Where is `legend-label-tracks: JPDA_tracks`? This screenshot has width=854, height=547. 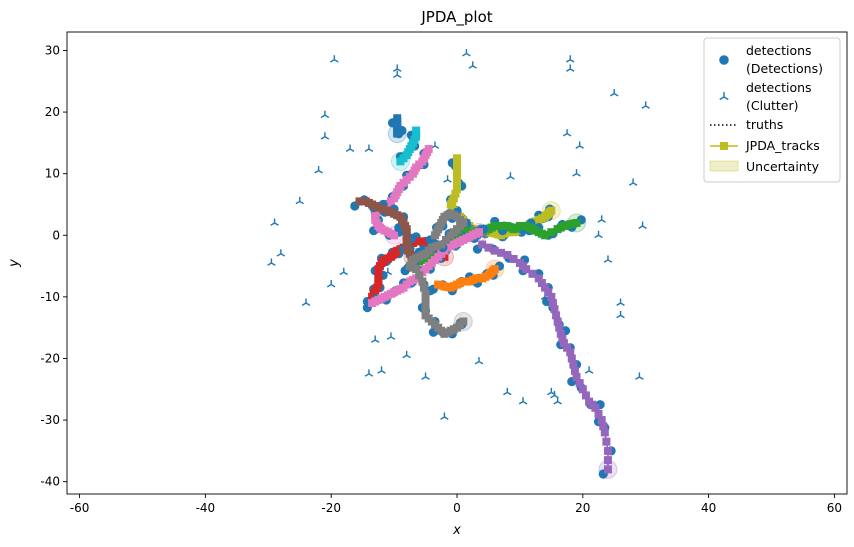
legend-label-tracks: JPDA_tracks is located at coordinates (782, 145).